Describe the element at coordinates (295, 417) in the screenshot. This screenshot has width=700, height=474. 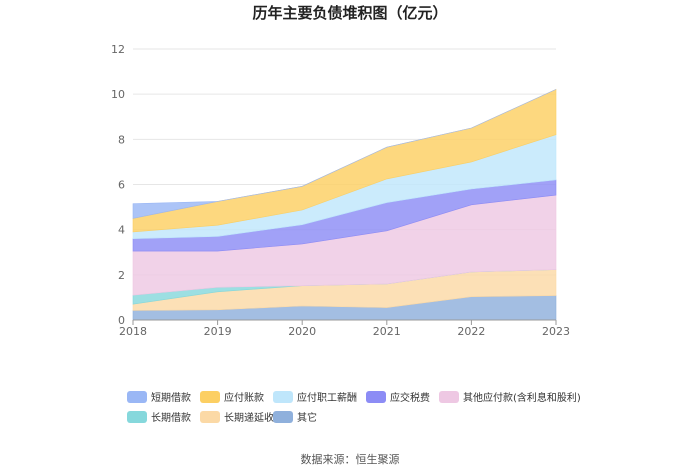
I see `legend-item: 其它` at that location.